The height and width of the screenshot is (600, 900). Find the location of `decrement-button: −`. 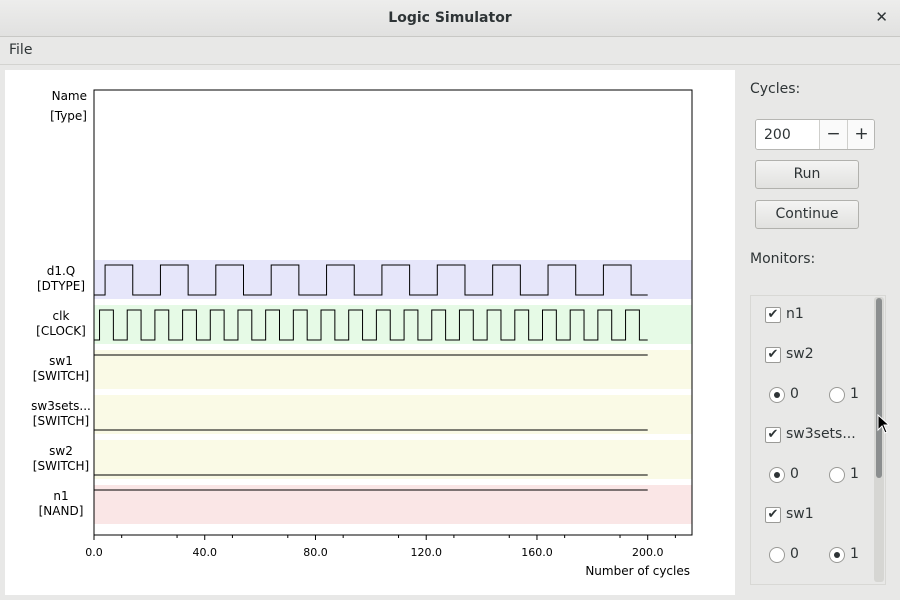

decrement-button: − is located at coordinates (833, 134).